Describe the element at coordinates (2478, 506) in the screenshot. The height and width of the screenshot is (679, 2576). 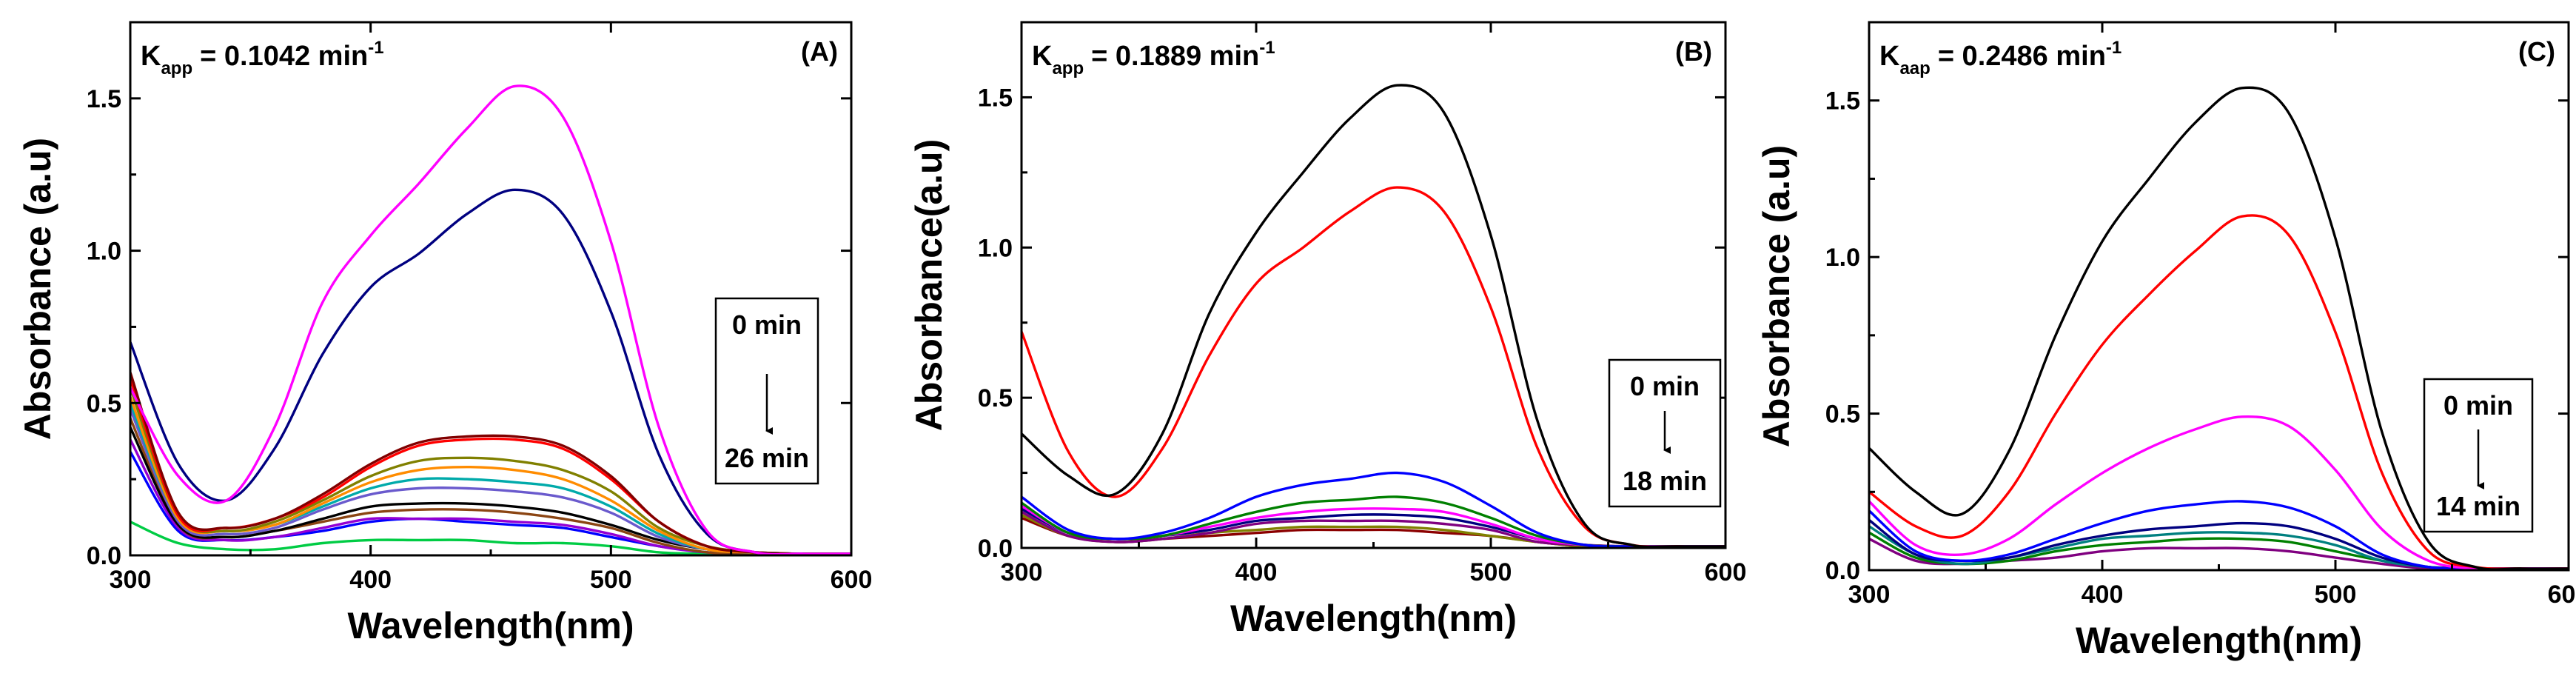
I see `legend-end-label: 14 min` at that location.